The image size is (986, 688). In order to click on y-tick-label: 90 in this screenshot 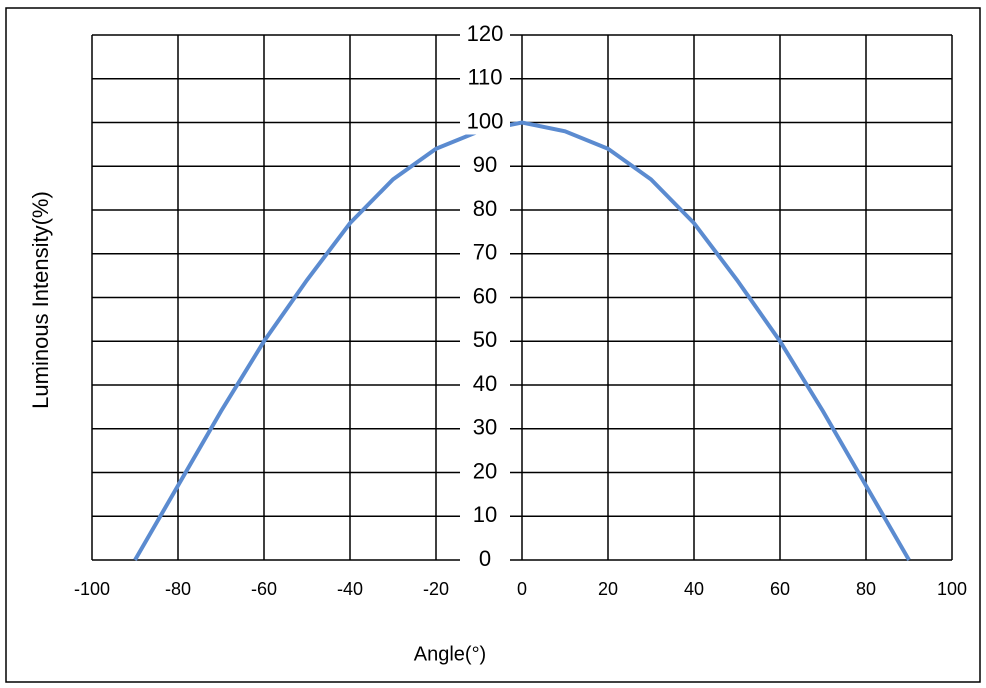, I will do `click(485, 164)`.